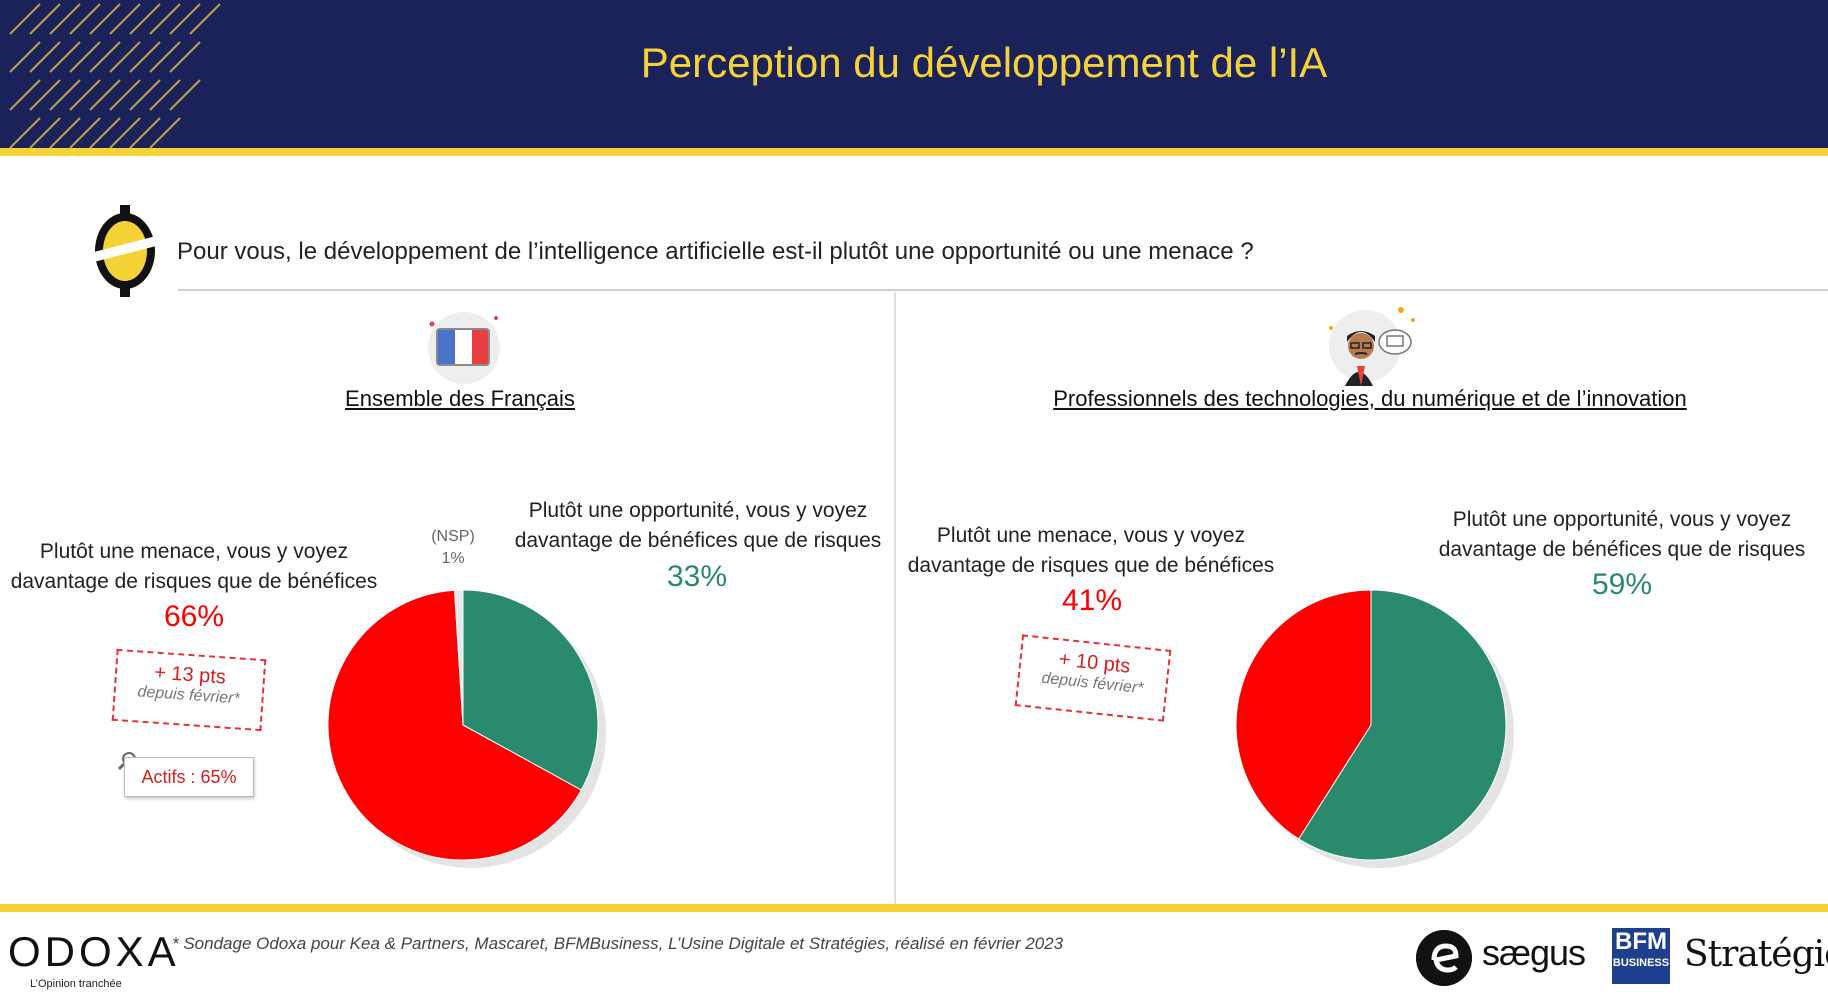 This screenshot has height=998, width=1828. I want to click on strategies-logo: Stratégies, so click(1756, 954).